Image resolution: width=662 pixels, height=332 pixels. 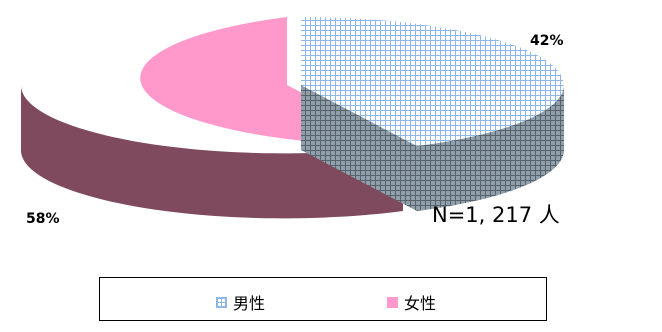 What do you see at coordinates (547, 41) in the screenshot?
I see `data-label-male: 42%` at bounding box center [547, 41].